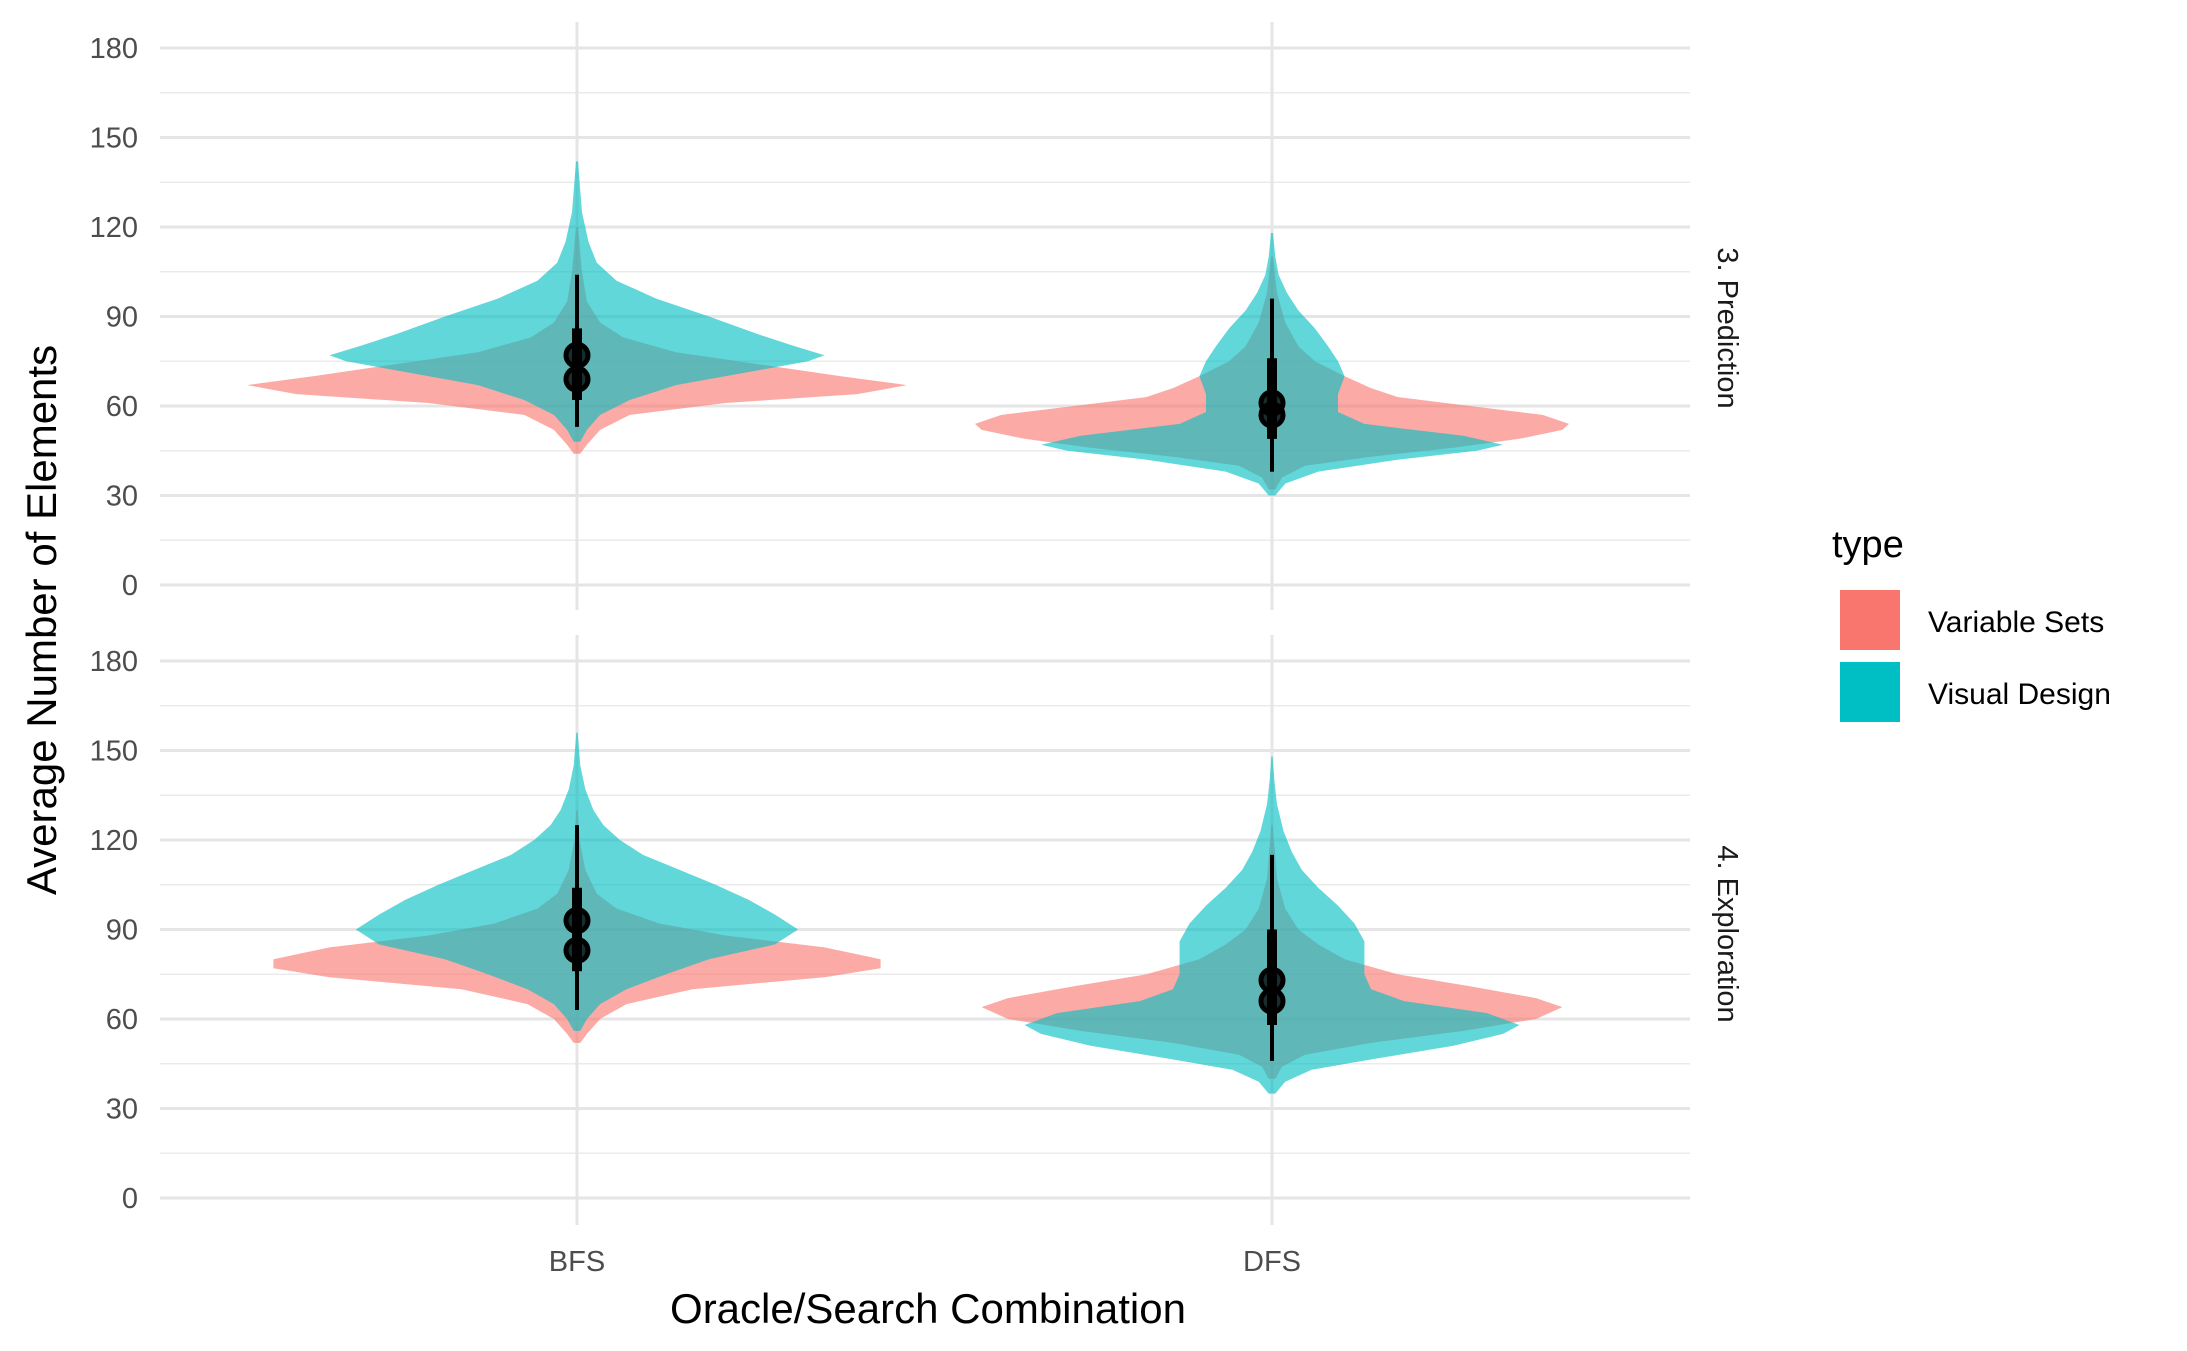 The image size is (2187, 1351). Describe the element at coordinates (1727, 327) in the screenshot. I see `strip-label-3-prediction: 3. Prediction` at that location.